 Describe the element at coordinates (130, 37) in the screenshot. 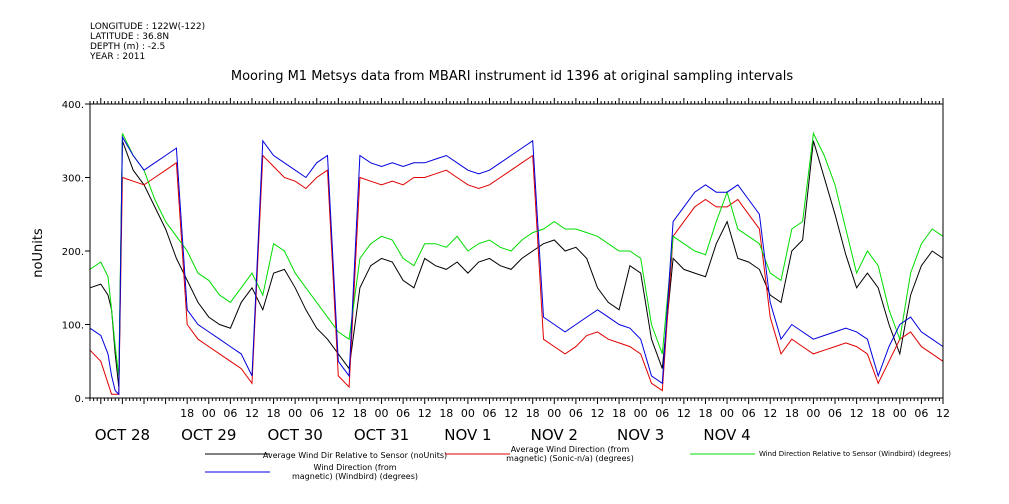

I see `latitude-text: LATITUDE : 36.8N` at that location.